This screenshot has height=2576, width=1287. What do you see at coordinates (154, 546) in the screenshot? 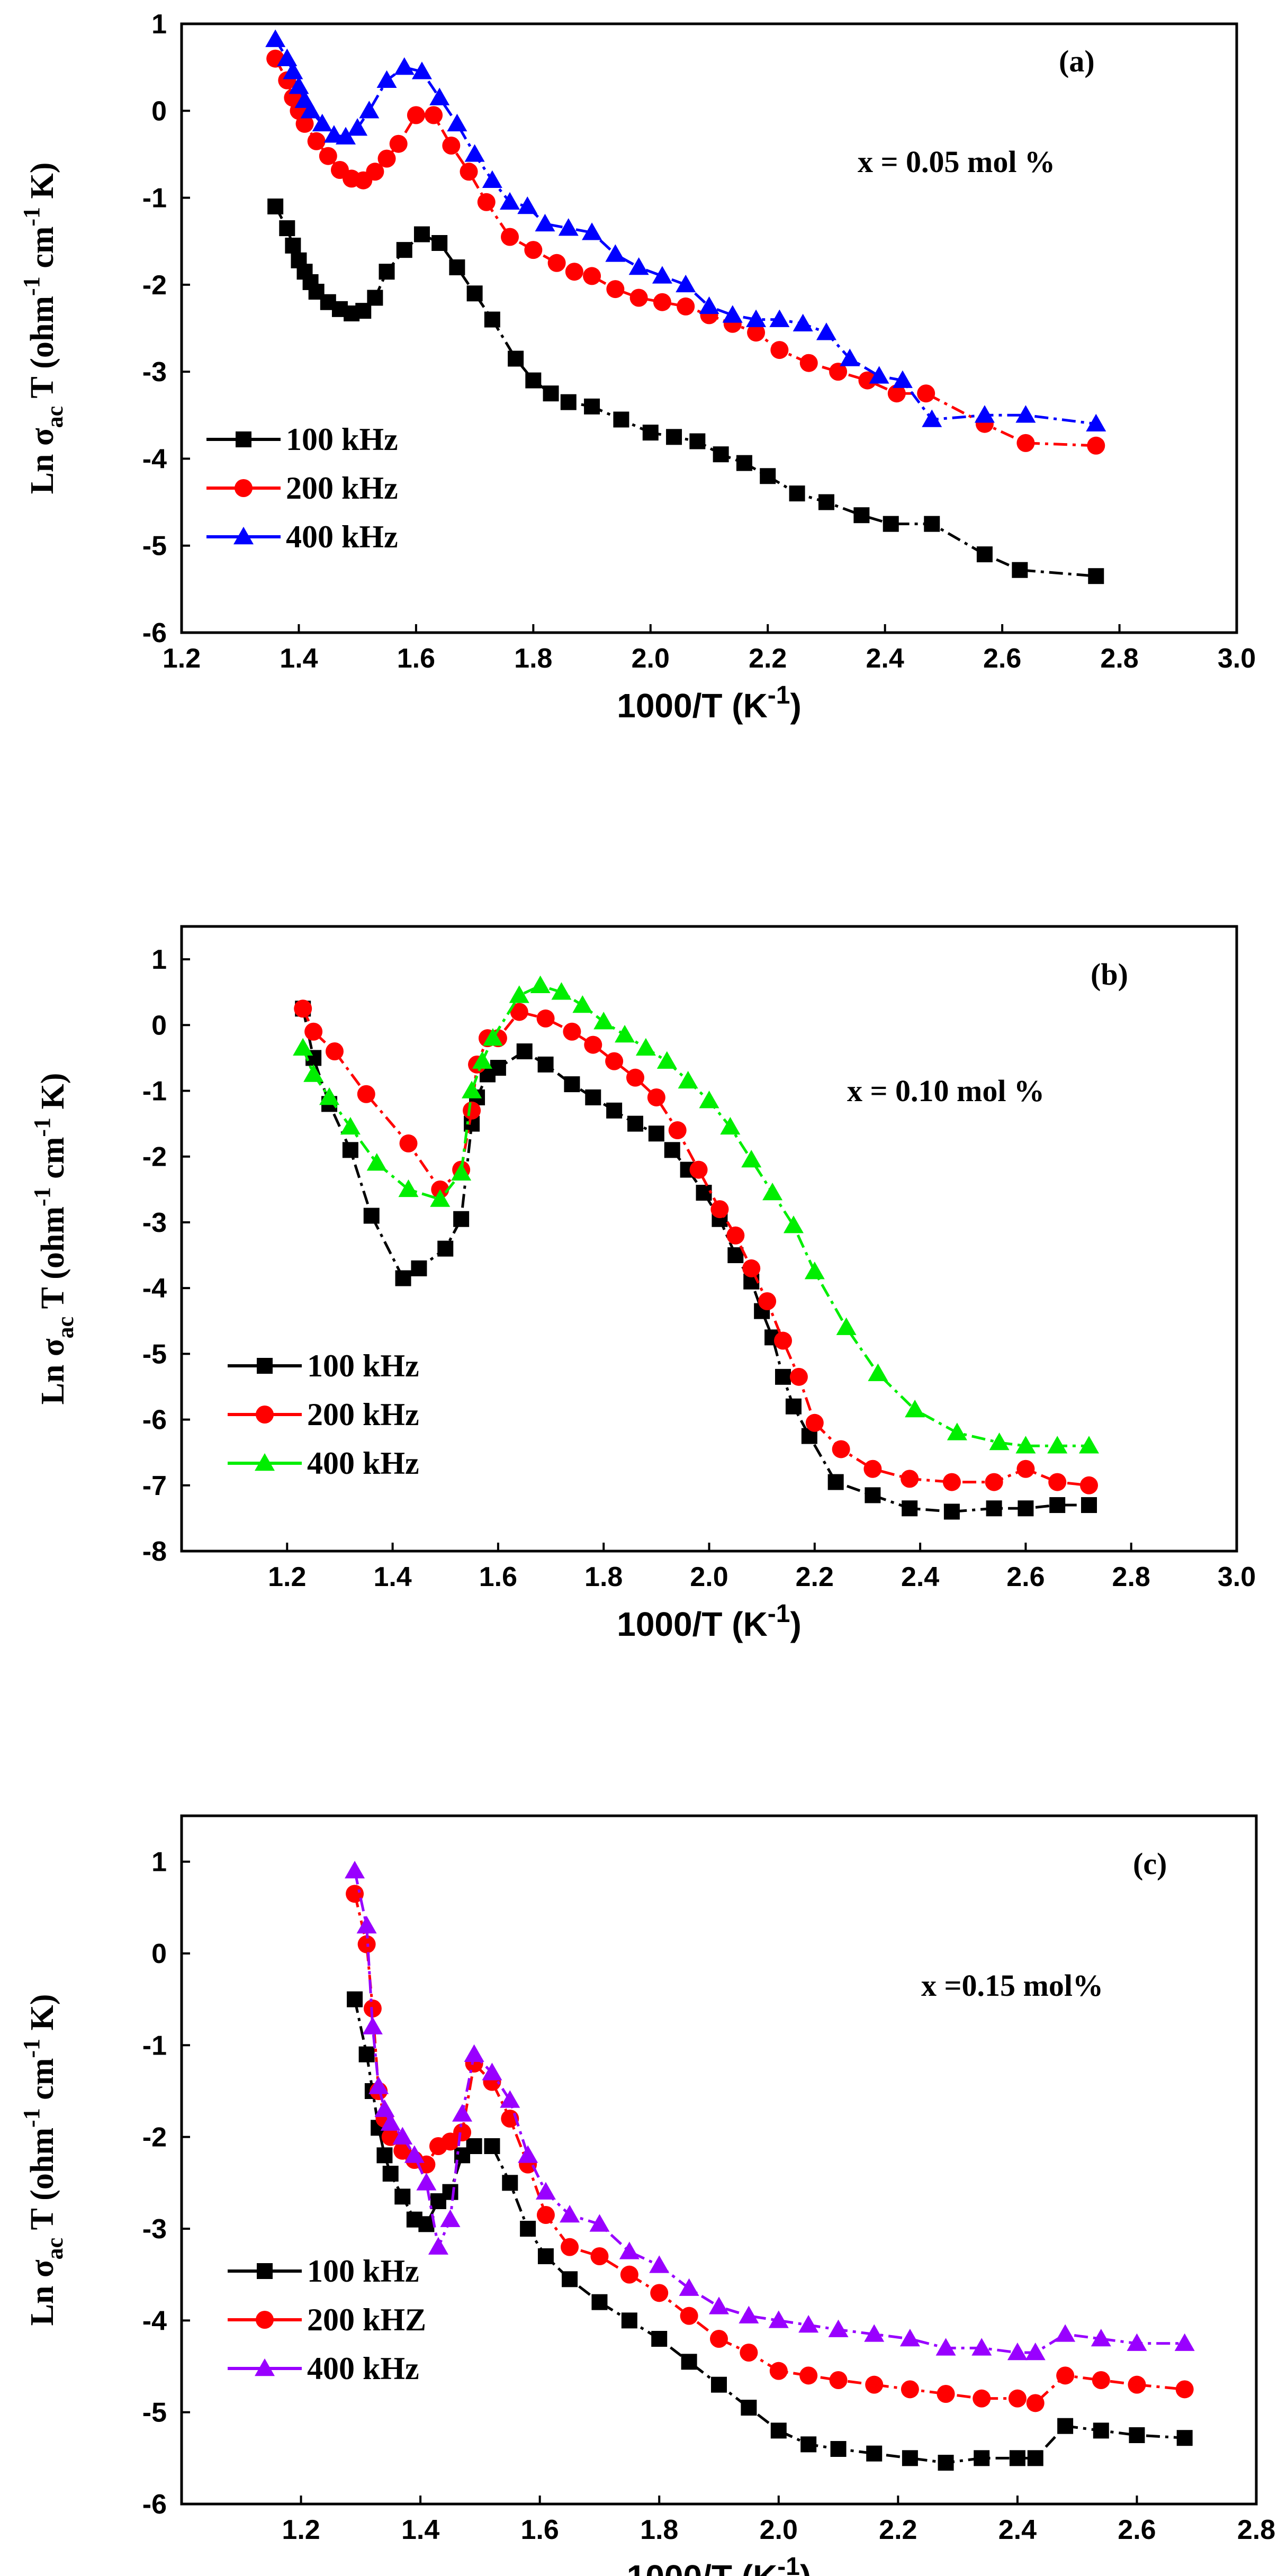
I see `y-tick-label: -5` at bounding box center [154, 546].